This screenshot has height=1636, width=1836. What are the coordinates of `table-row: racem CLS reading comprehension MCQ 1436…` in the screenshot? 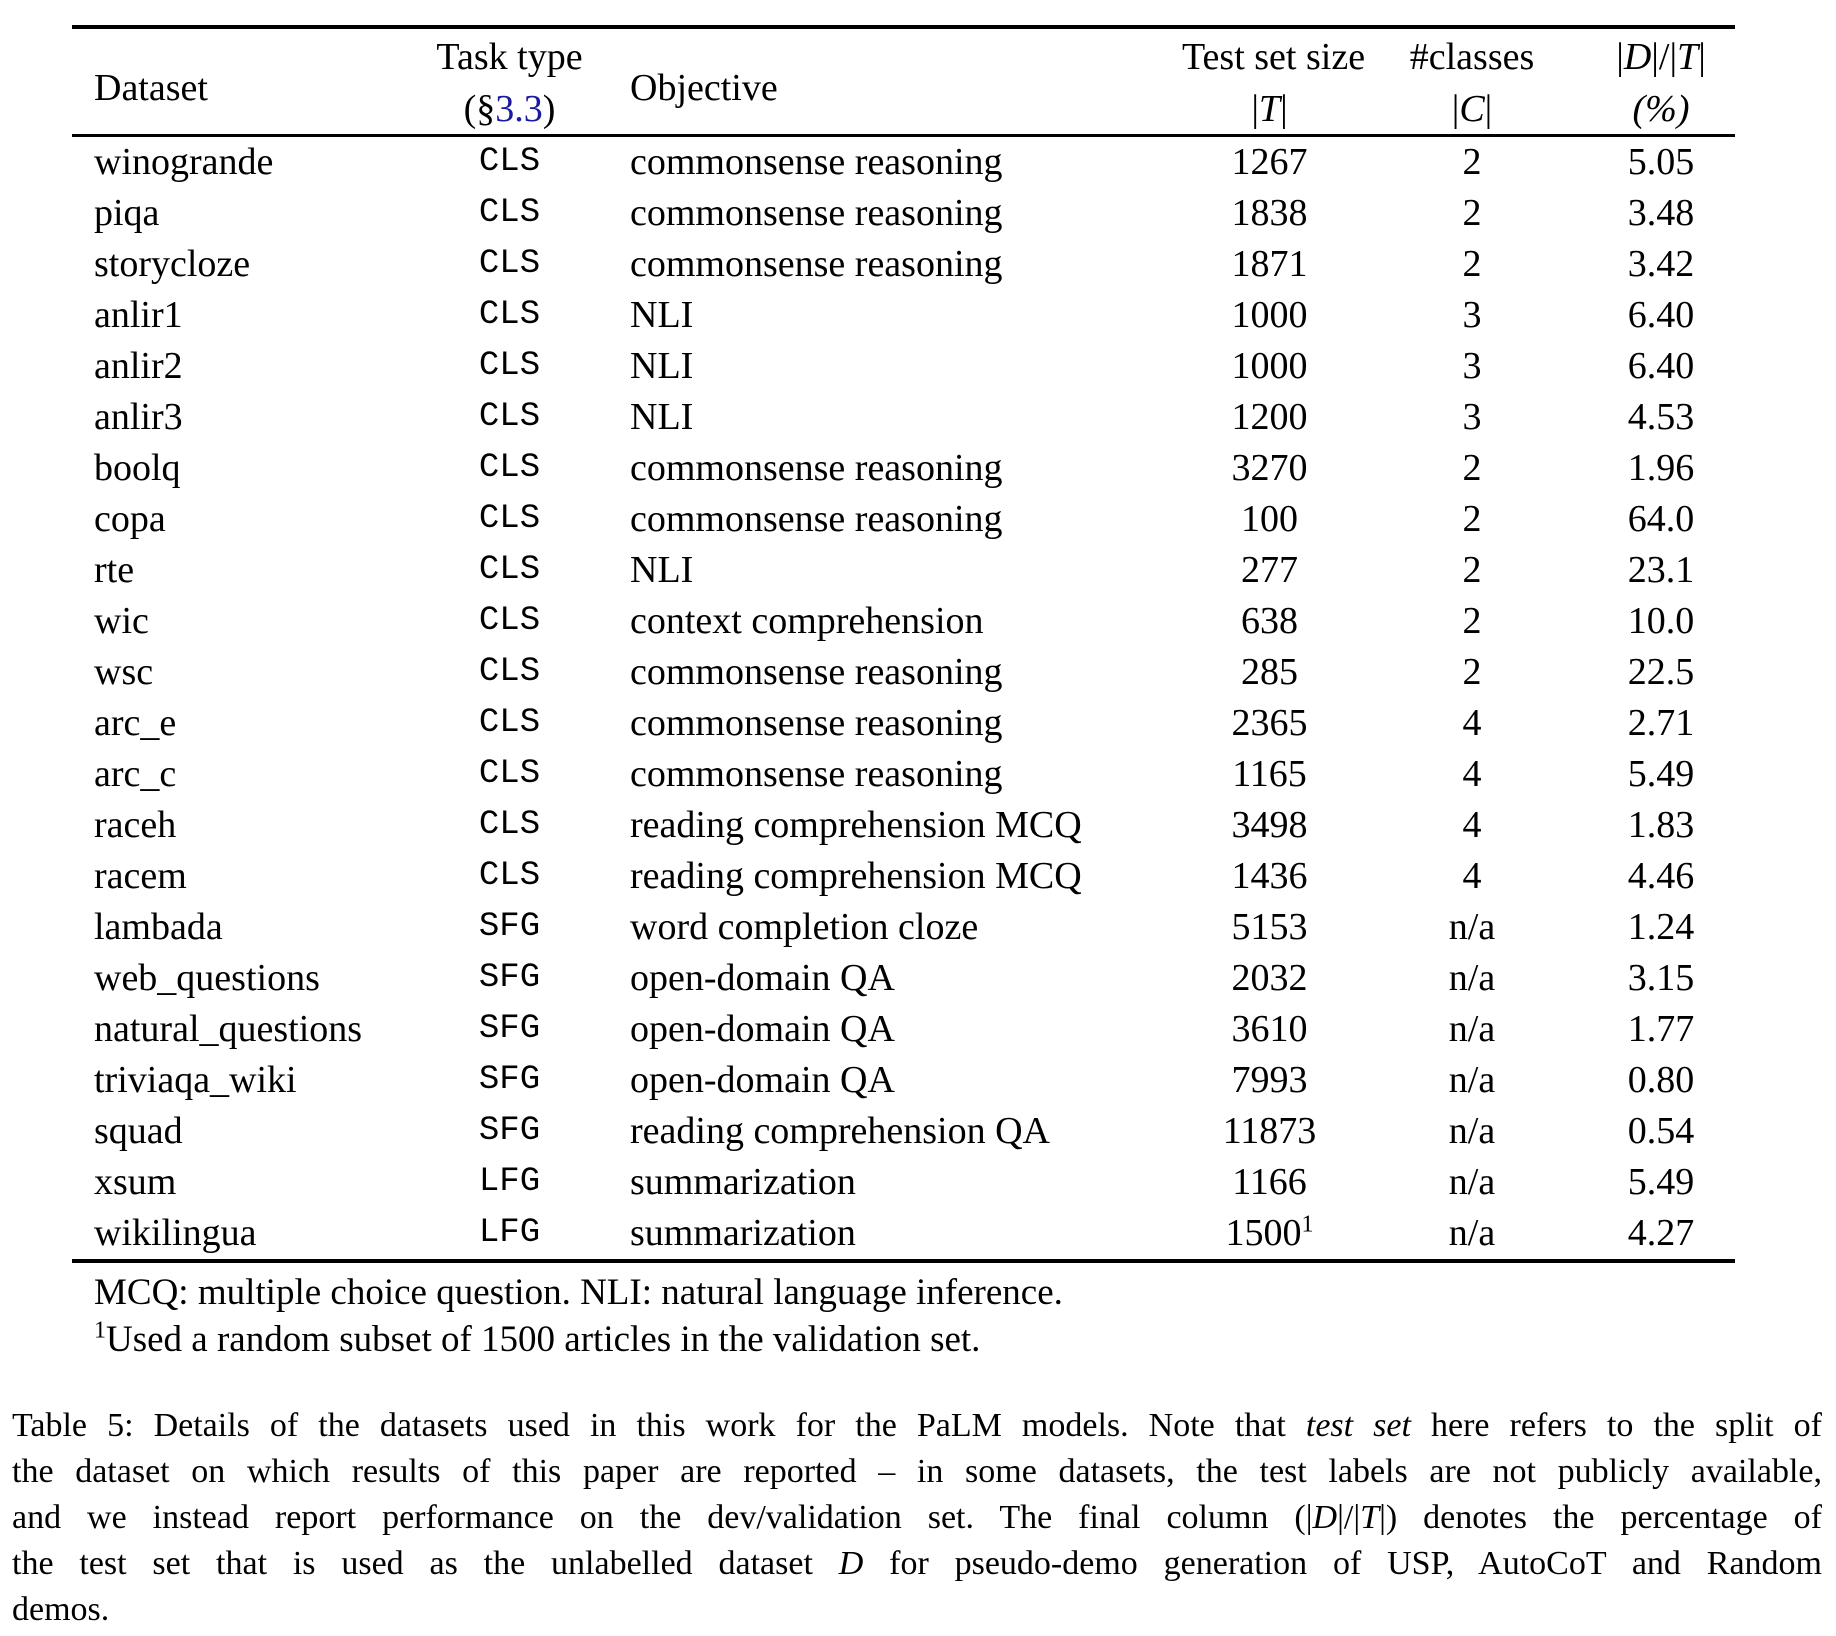 It's located at (903, 876).